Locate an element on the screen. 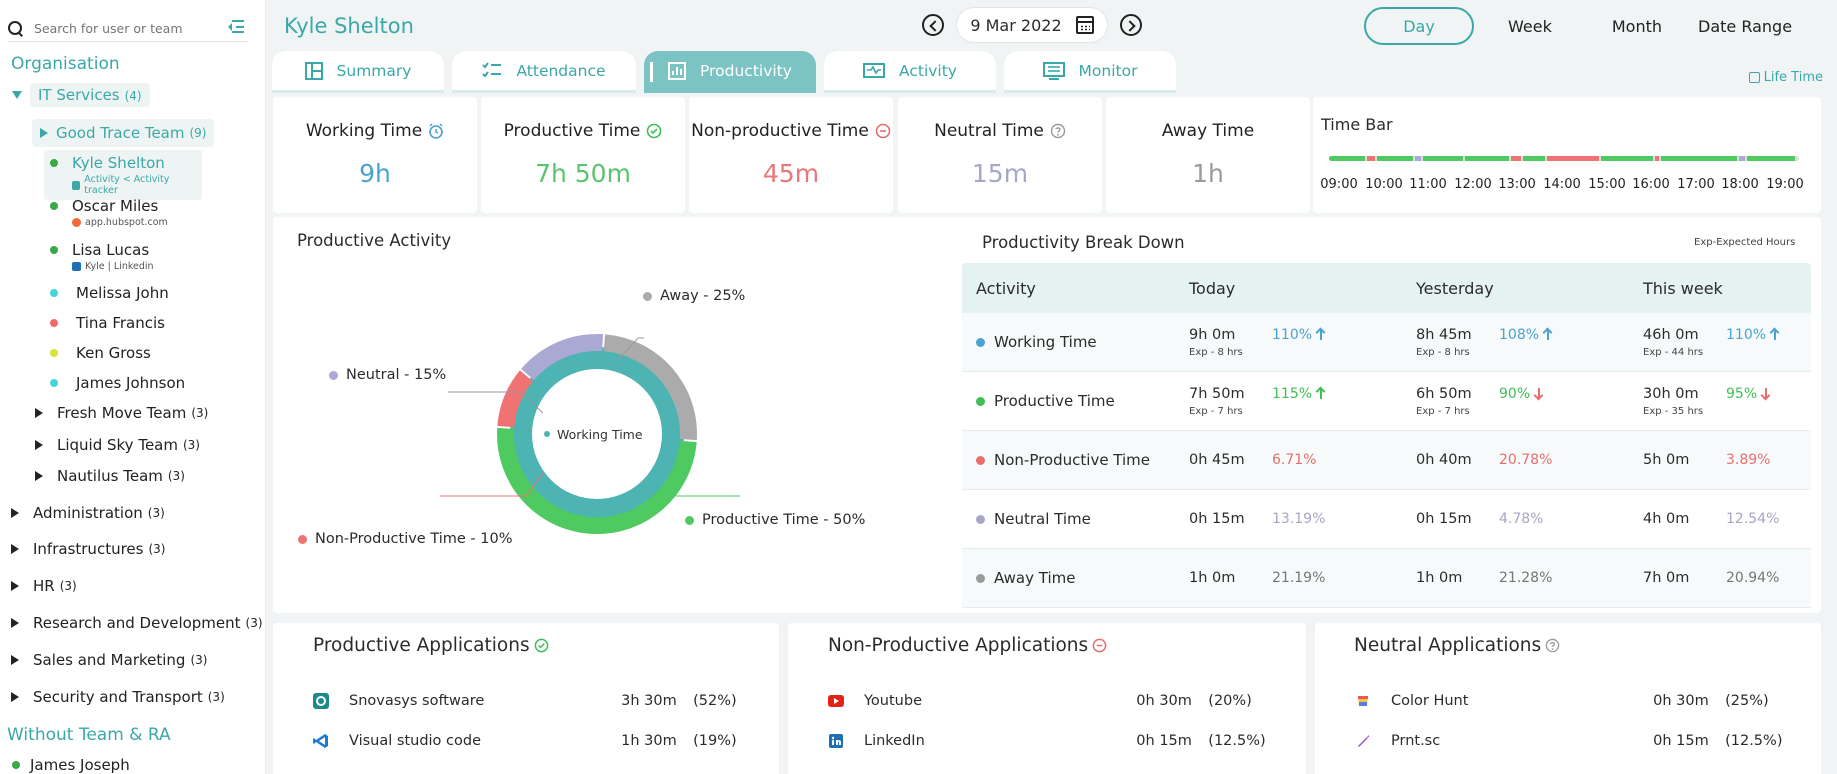 The image size is (1837, 774). range-date-range: Date Range is located at coordinates (1745, 26).